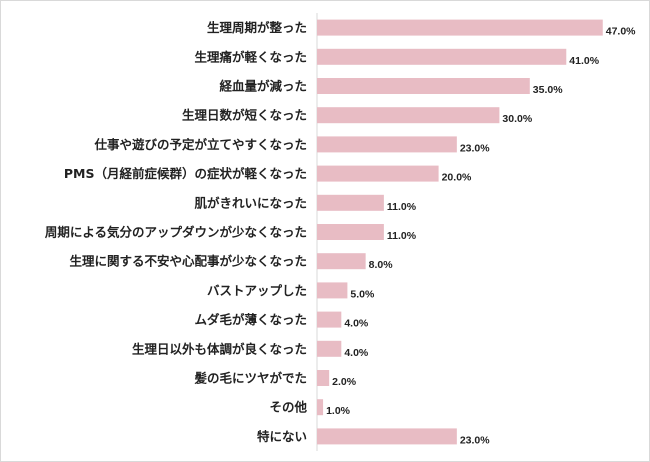 The image size is (650, 462). What do you see at coordinates (263, 86) in the screenshot?
I see `category-label: 経血量が減った` at bounding box center [263, 86].